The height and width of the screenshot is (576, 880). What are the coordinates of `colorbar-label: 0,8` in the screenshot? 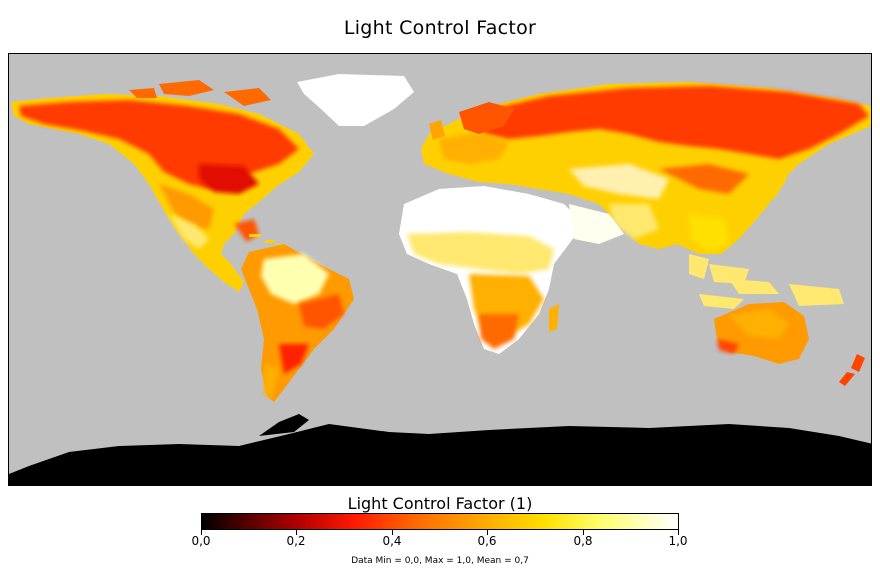 It's located at (583, 541).